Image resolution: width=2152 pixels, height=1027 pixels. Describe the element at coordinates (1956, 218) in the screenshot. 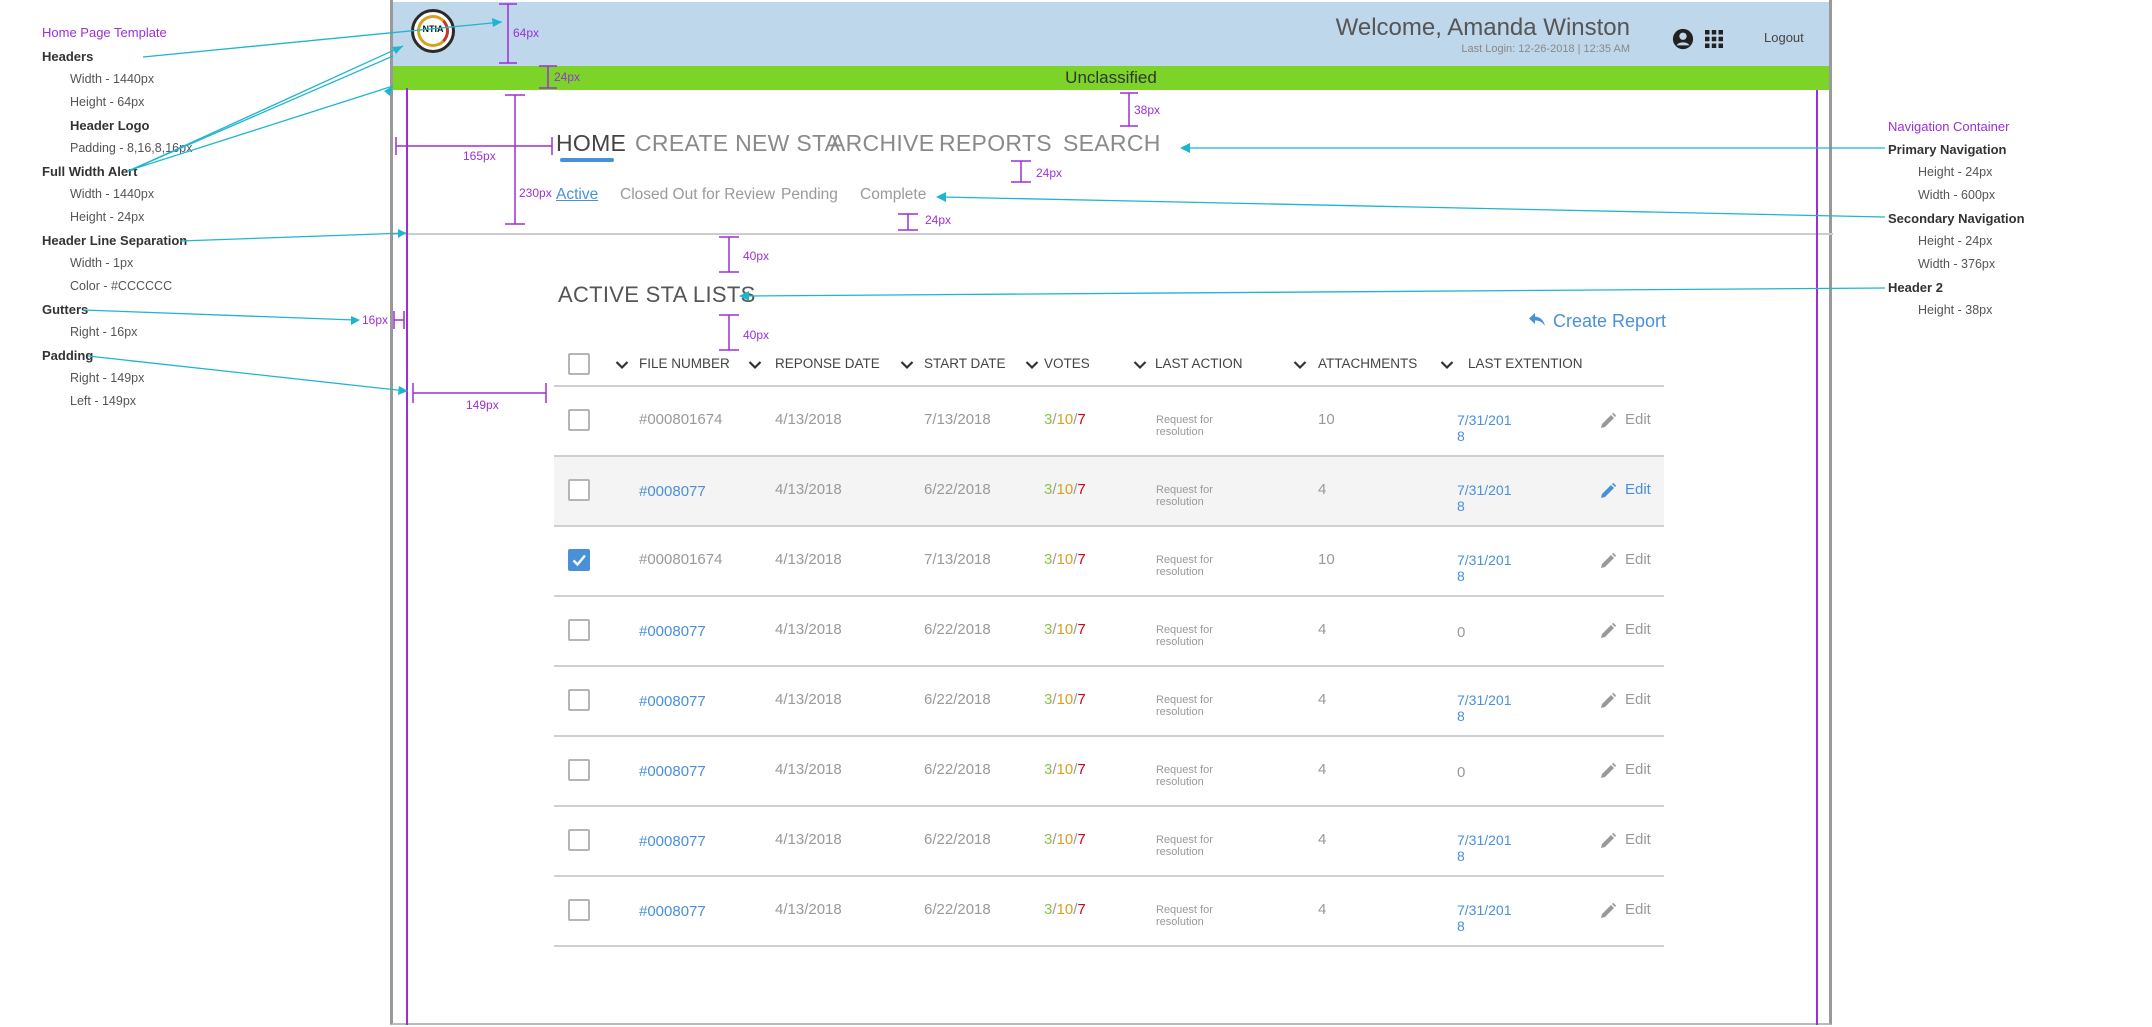

I see `annotation-secondary-nav: Secondary Navigation` at that location.